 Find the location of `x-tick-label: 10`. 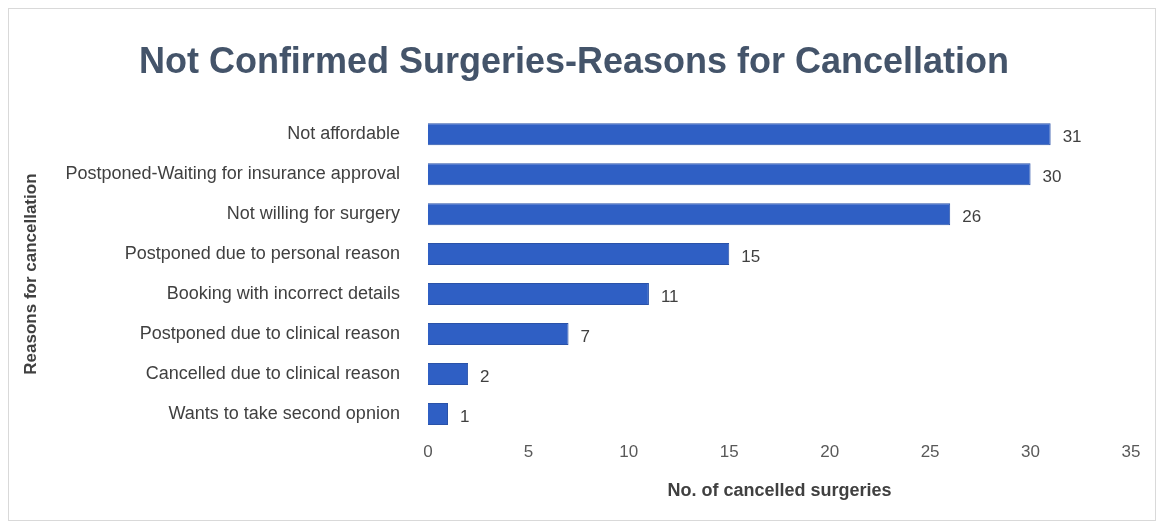

x-tick-label: 10 is located at coordinates (629, 451).